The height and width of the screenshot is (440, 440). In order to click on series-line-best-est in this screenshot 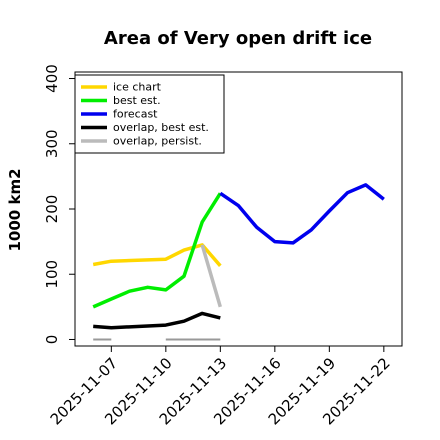, I will do `click(157, 250)`.